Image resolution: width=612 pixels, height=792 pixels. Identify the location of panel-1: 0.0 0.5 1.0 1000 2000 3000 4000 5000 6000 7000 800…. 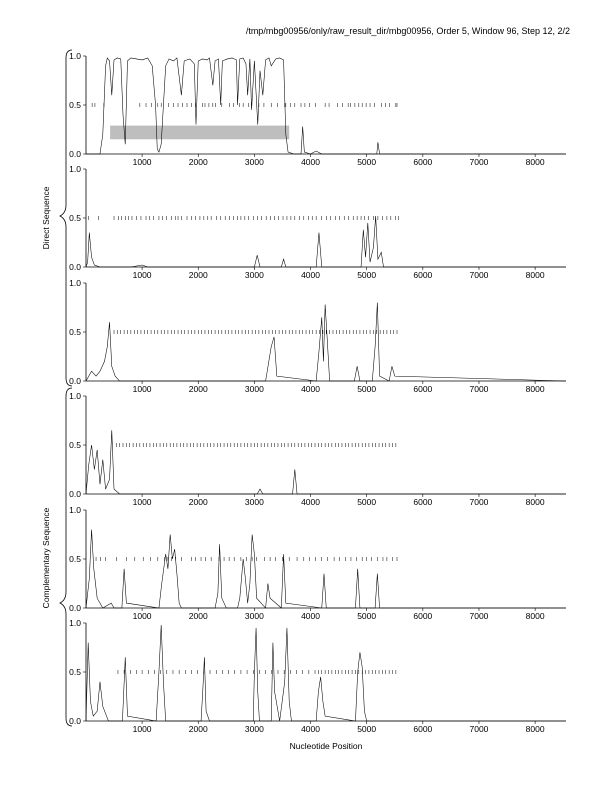
(317, 109).